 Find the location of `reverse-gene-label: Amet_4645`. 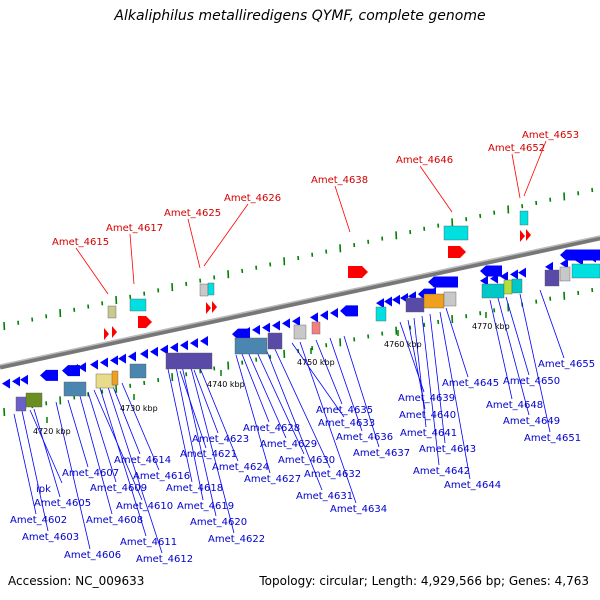

reverse-gene-label: Amet_4645 is located at coordinates (470, 383).